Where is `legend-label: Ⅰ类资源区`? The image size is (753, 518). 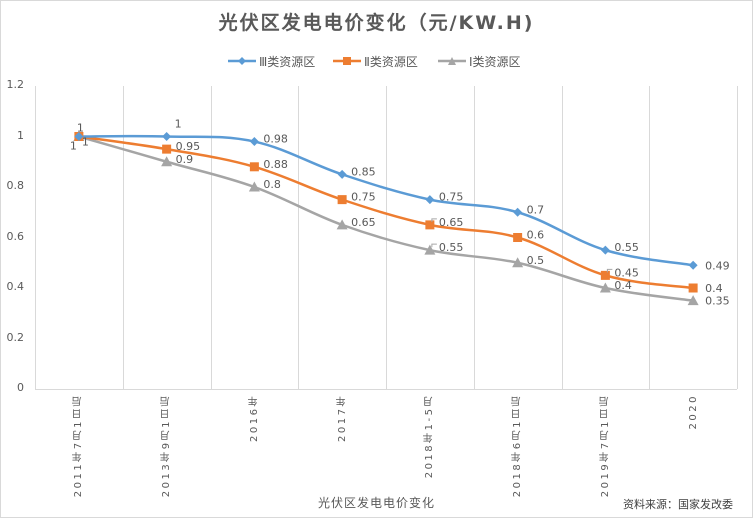 legend-label: Ⅰ类资源区 is located at coordinates (495, 61).